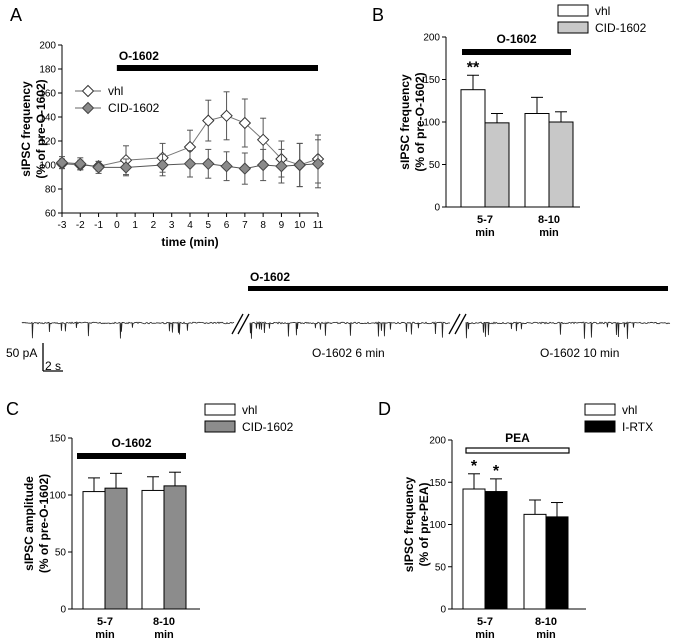 The width and height of the screenshot is (675, 643). What do you see at coordinates (245, 225) in the screenshot?
I see `x-tick-label: 7` at bounding box center [245, 225].